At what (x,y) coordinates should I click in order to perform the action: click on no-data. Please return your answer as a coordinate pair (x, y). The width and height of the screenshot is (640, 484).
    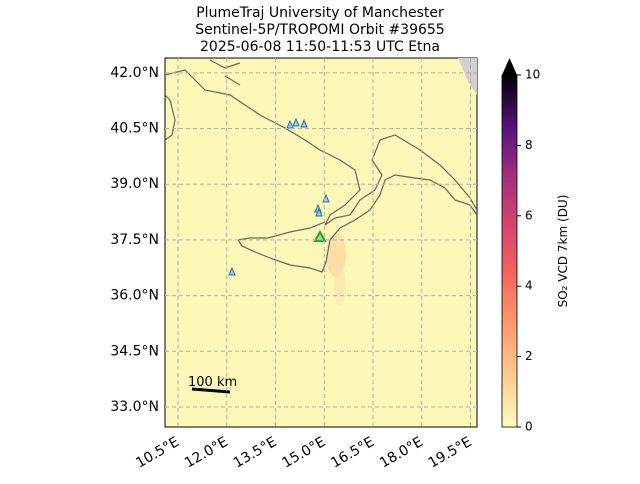
    Looking at the image, I should click on (467, 76).